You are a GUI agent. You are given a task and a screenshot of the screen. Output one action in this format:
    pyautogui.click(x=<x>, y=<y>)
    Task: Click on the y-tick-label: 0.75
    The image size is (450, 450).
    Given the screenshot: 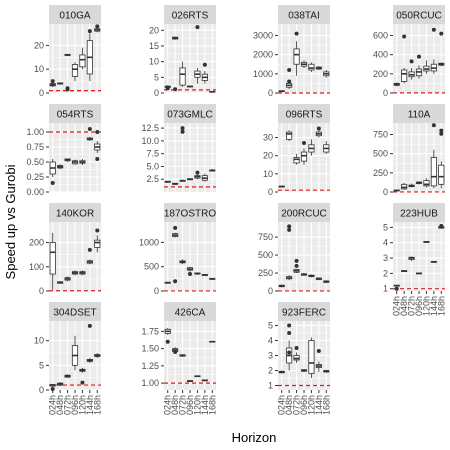 What is the action you would take?
    pyautogui.click(x=35, y=147)
    